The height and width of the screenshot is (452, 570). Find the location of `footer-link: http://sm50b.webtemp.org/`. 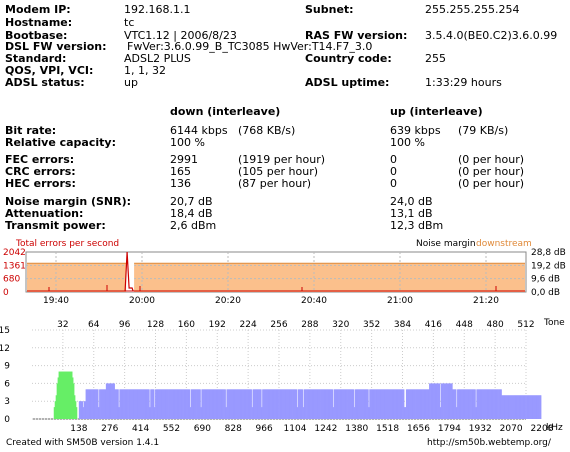

footer-link: http://sm50b.webtemp.org/ is located at coordinates (489, 443).